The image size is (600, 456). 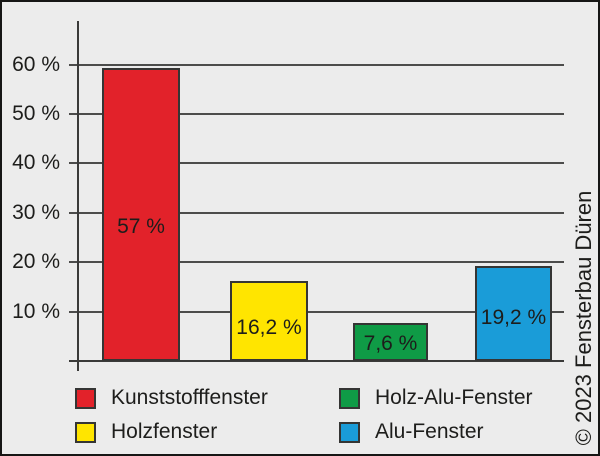 I want to click on bar-holz-alu-fenster, so click(x=390, y=342).